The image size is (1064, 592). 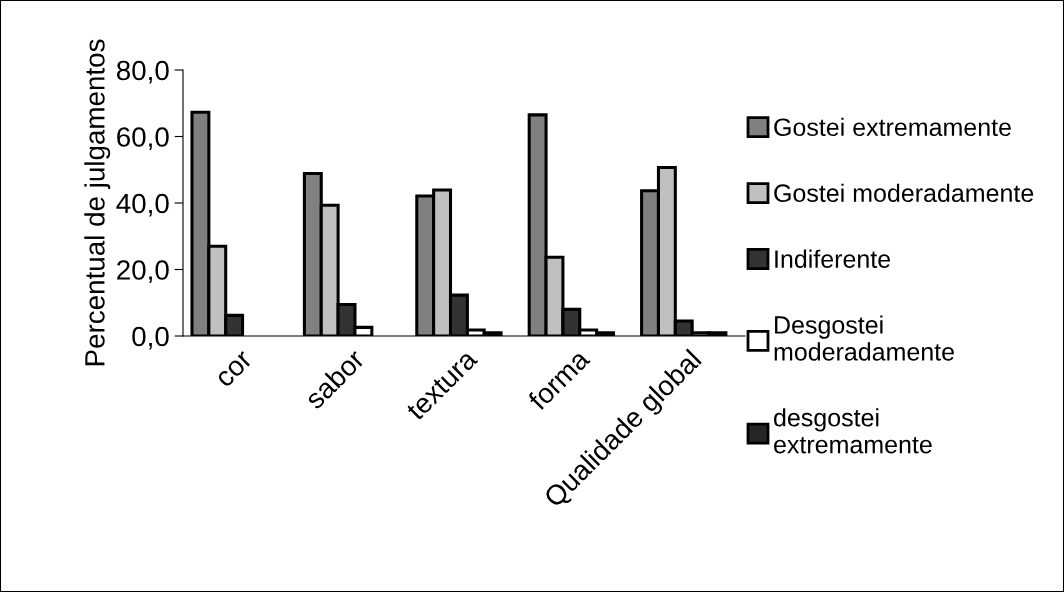 What do you see at coordinates (143, 272) in the screenshot?
I see `y-tick-label: 20,0` at bounding box center [143, 272].